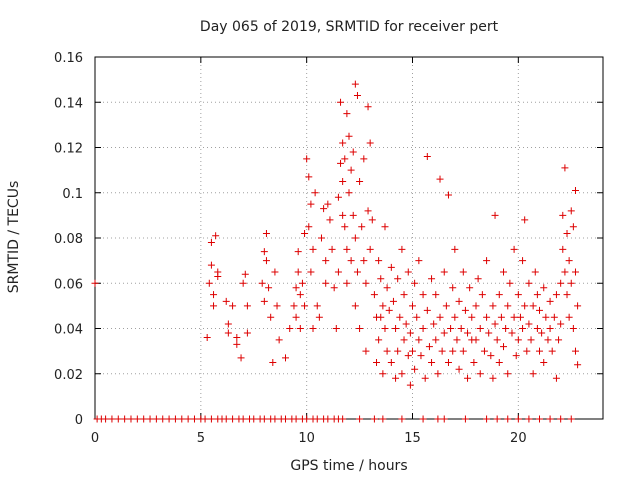  What do you see at coordinates (68, 58) in the screenshot?
I see `y-tick-label: 0.16` at bounding box center [68, 58].